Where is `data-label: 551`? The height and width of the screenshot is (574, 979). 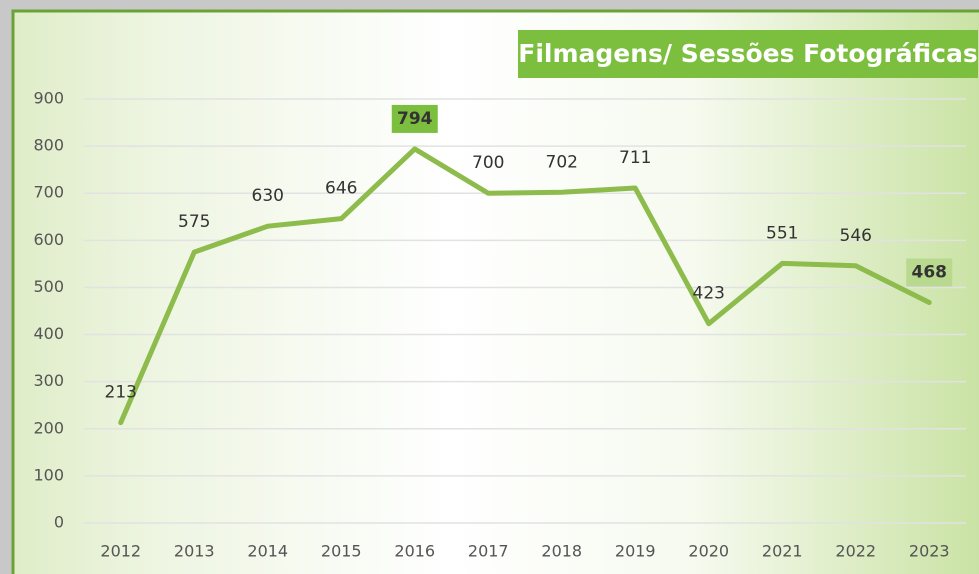 data-label: 551 is located at coordinates (782, 233).